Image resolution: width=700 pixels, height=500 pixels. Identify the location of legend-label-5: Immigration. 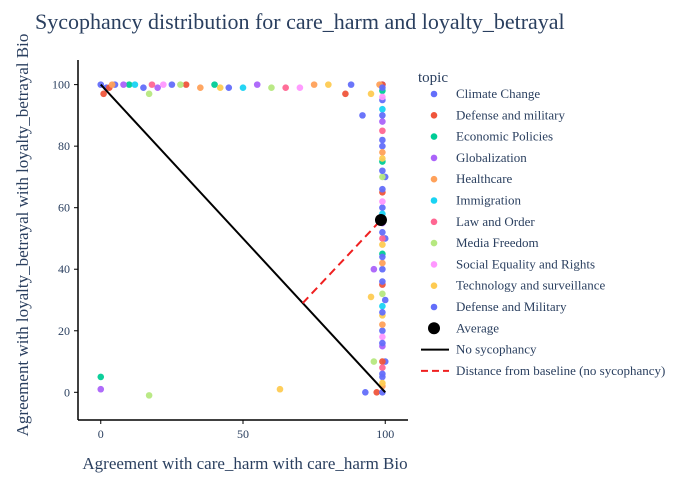
(488, 200).